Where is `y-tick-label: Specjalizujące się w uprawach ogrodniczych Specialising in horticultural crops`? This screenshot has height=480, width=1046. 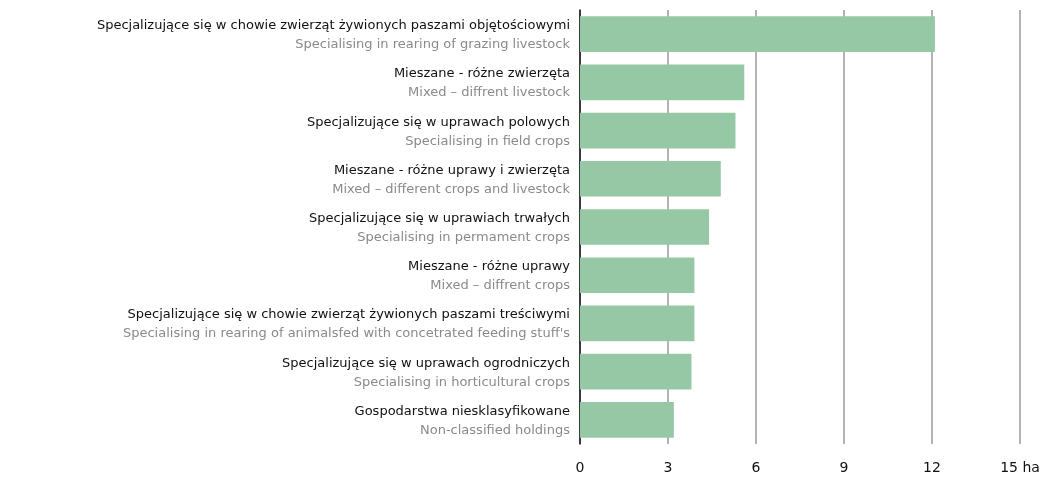
y-tick-label: Specjalizujące się w uprawach ogrodniczych Specialising in horticultural crops is located at coordinates (426, 371).